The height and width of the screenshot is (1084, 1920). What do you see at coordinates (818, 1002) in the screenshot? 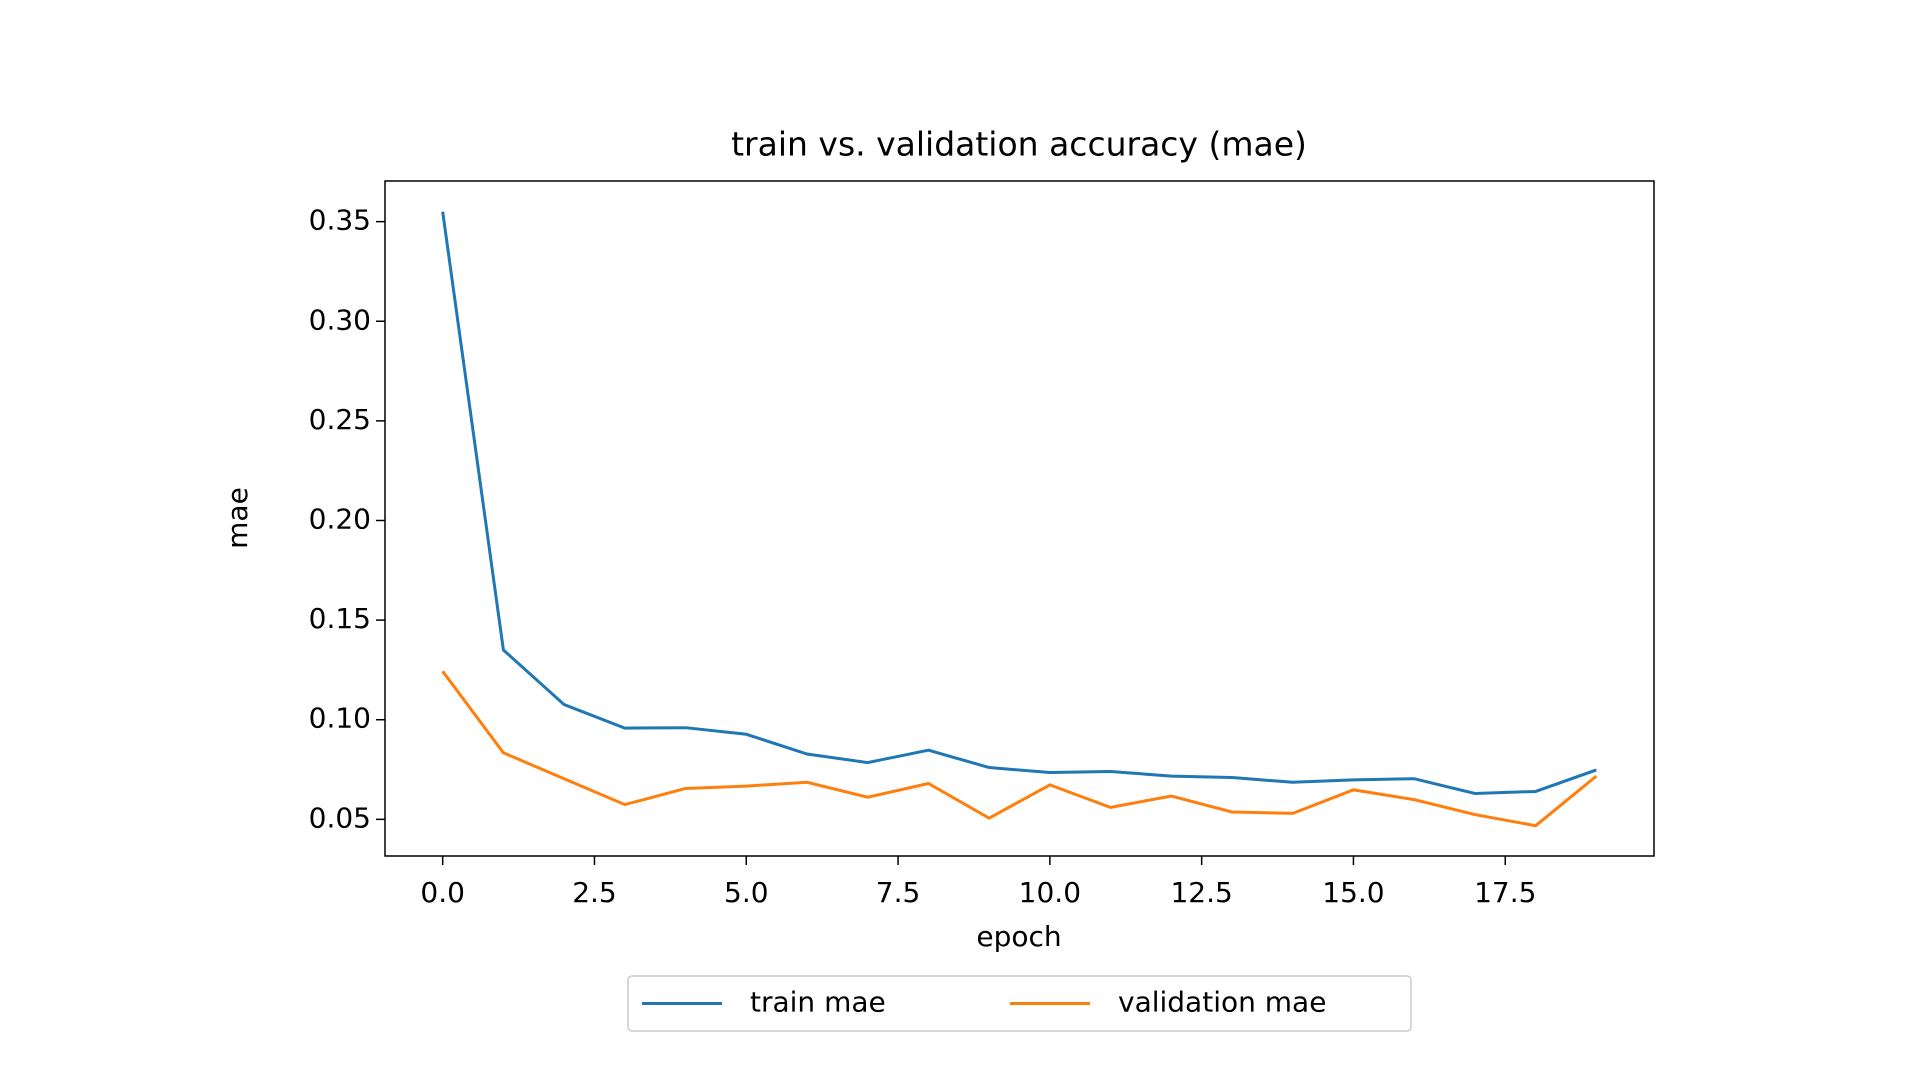
I see `legend-label: train mae` at bounding box center [818, 1002].